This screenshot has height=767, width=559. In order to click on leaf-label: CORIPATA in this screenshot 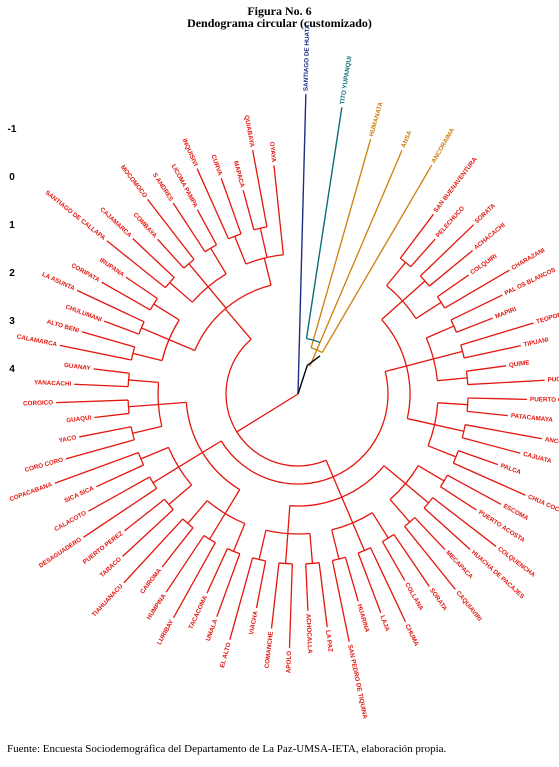, I will do `click(85, 273)`.